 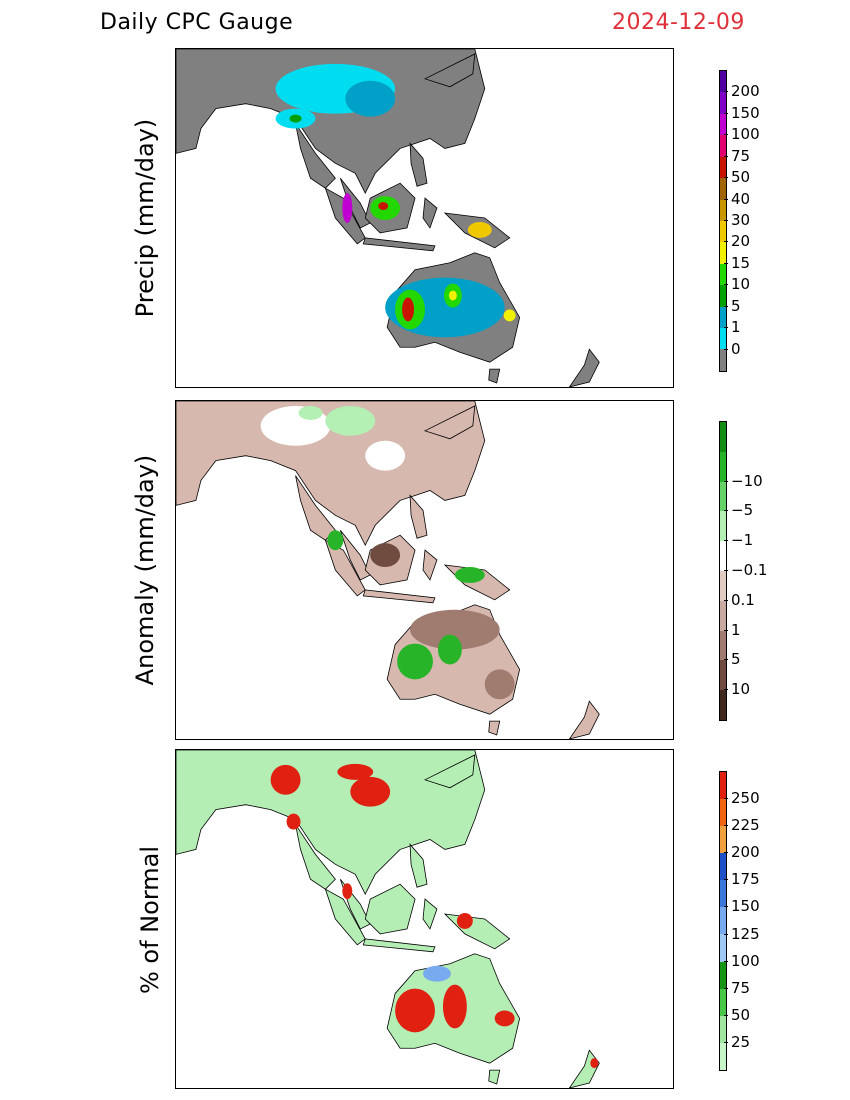 What do you see at coordinates (737, 241) in the screenshot?
I see `precip-colorbar-label: 20` at bounding box center [737, 241].